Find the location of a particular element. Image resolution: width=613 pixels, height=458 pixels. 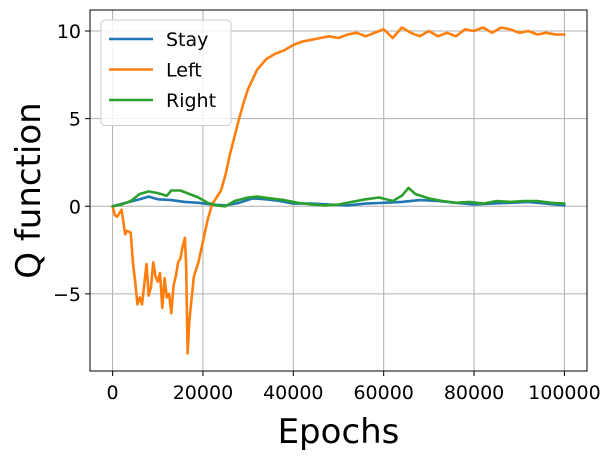

series-line-right is located at coordinates (338, 197).